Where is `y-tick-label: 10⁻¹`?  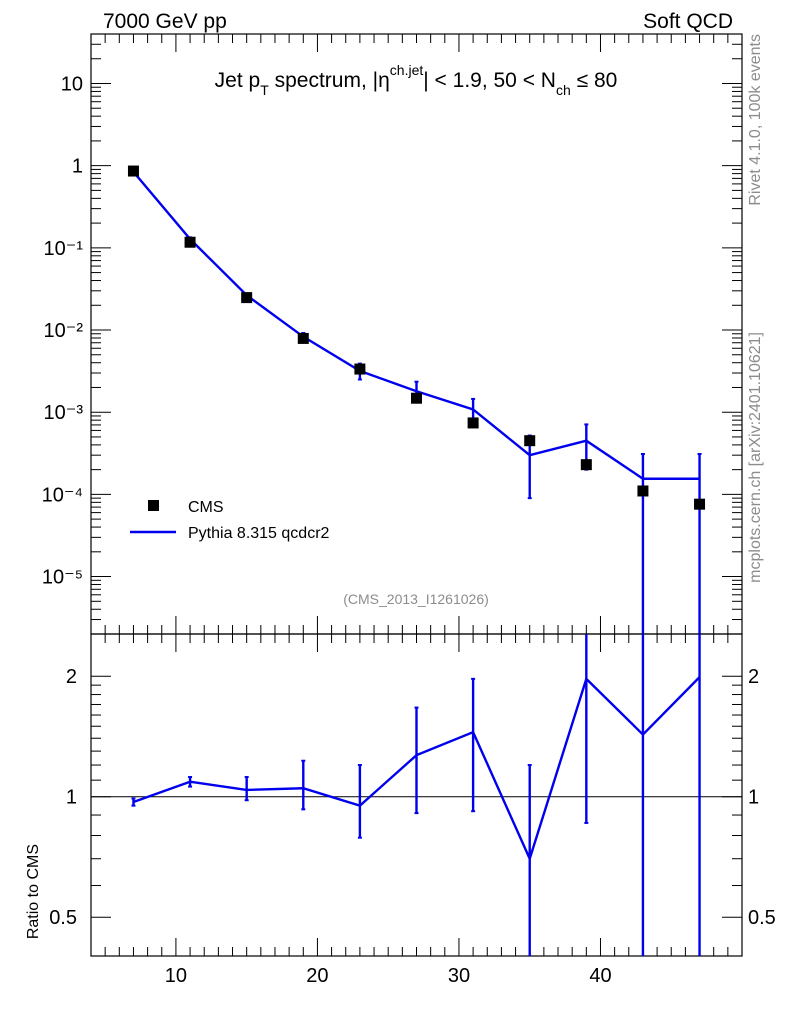
y-tick-label: 10⁻¹ is located at coordinates (64, 249).